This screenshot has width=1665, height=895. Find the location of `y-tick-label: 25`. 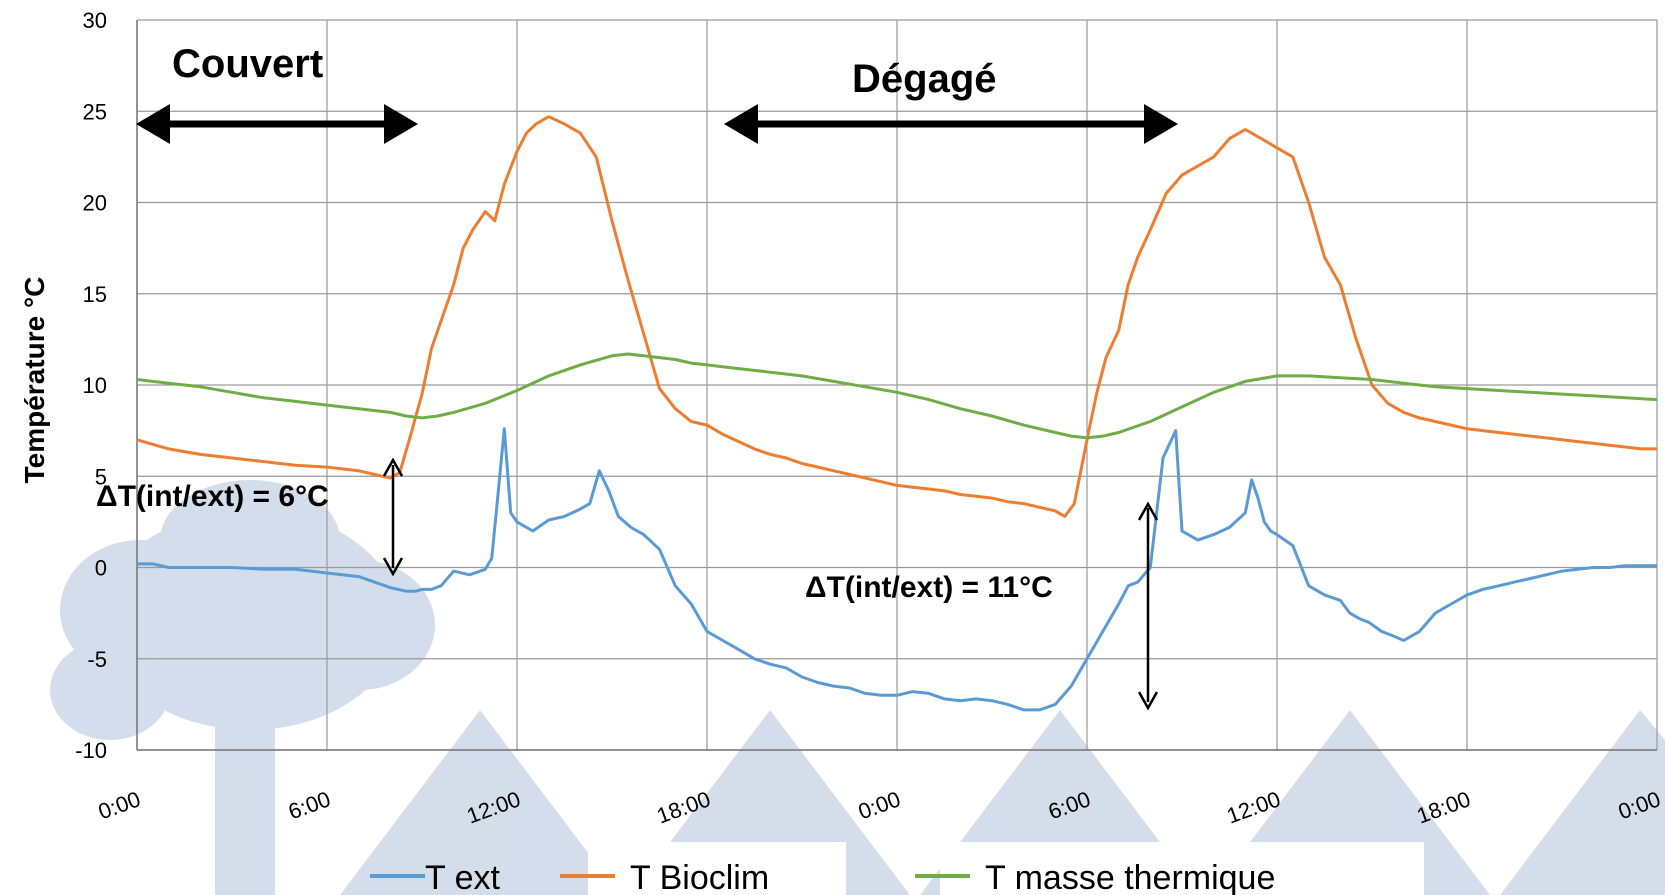

y-tick-label: 25 is located at coordinates (95, 111).